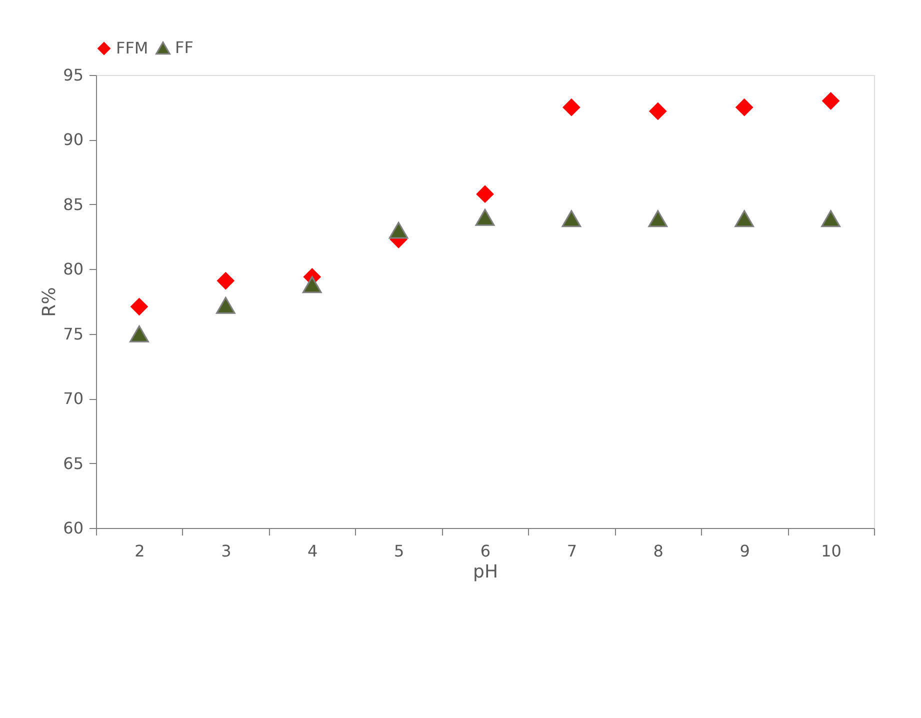 Image resolution: width=921 pixels, height=718 pixels. What do you see at coordinates (49, 302) in the screenshot?
I see `y-axis-title: R%` at bounding box center [49, 302].